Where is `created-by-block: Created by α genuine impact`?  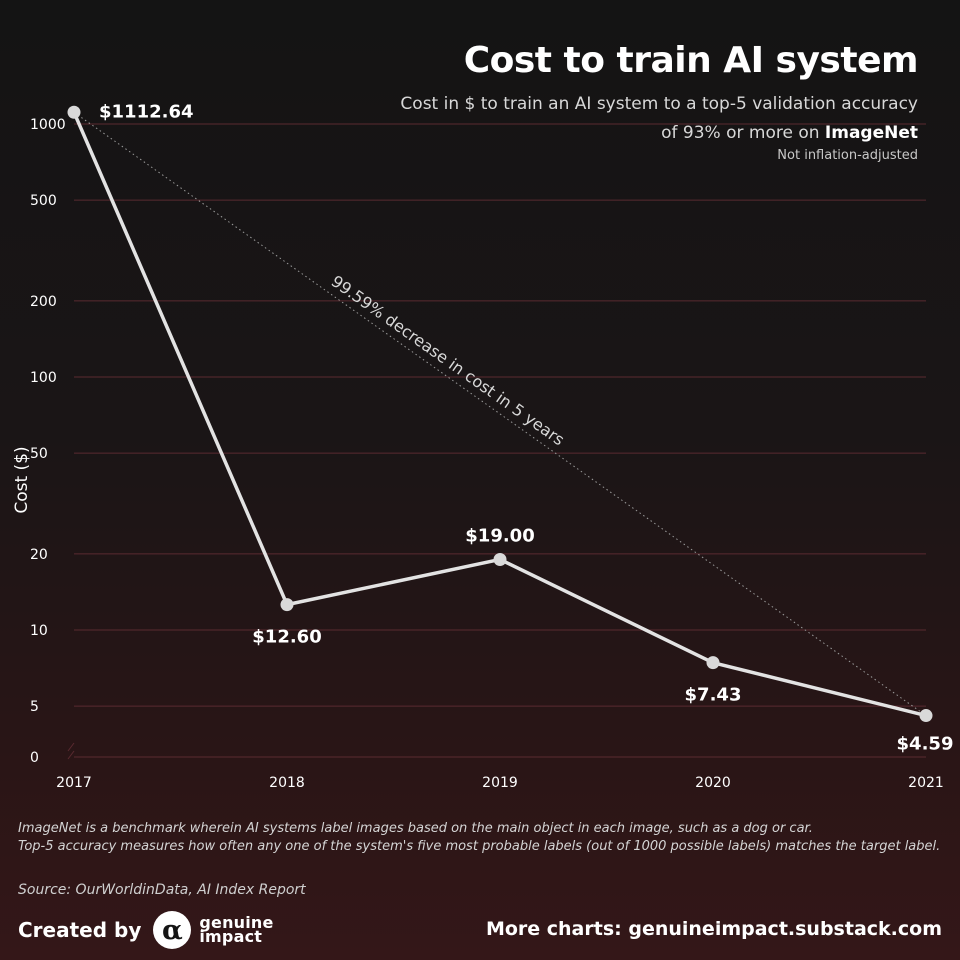 created-by-block: Created by α genuine impact is located at coordinates (146, 930).